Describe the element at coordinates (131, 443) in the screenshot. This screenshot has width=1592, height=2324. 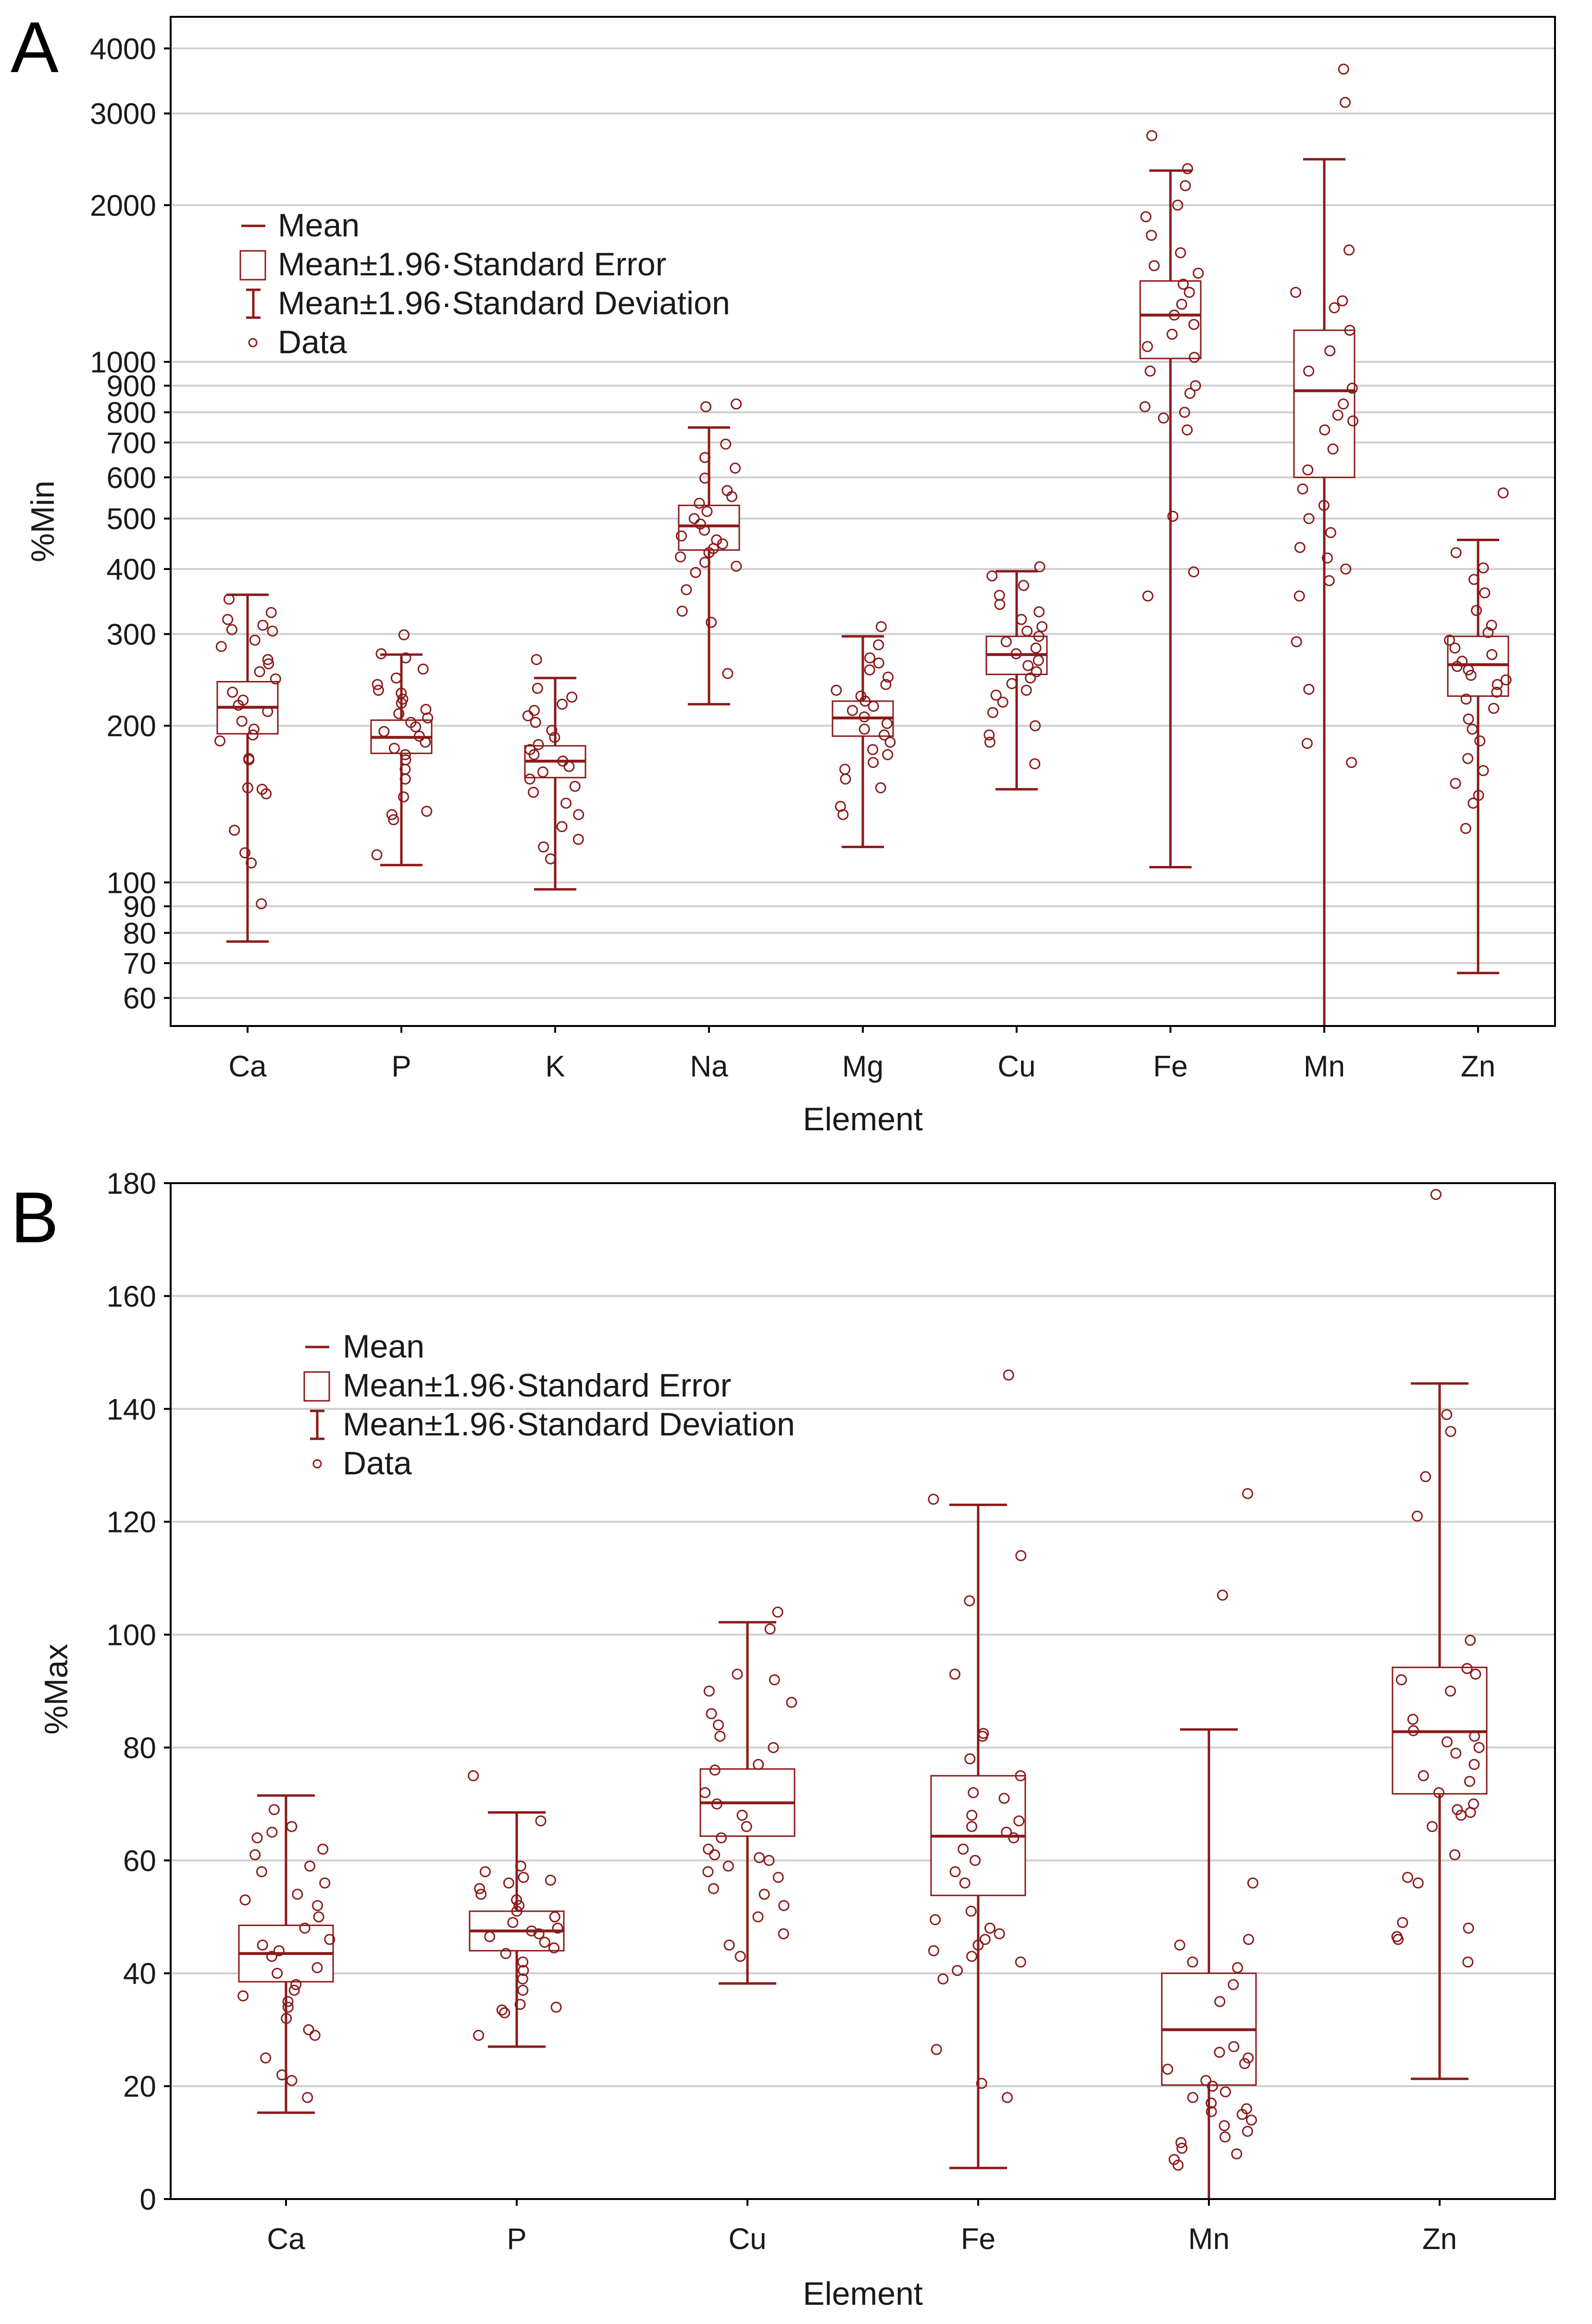
I see `y-tick-label: 700` at that location.